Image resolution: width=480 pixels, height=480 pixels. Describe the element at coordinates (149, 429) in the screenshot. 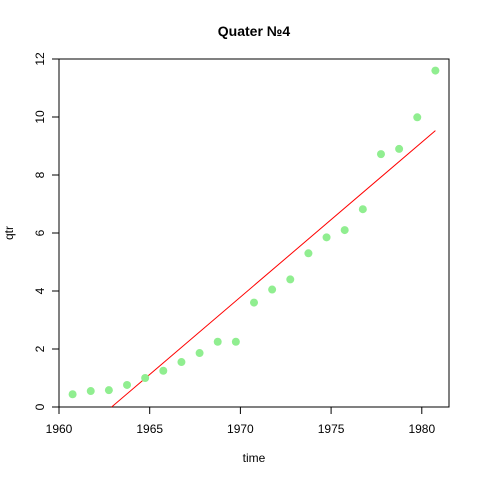

I see `x-tick-label: 1965` at that location.